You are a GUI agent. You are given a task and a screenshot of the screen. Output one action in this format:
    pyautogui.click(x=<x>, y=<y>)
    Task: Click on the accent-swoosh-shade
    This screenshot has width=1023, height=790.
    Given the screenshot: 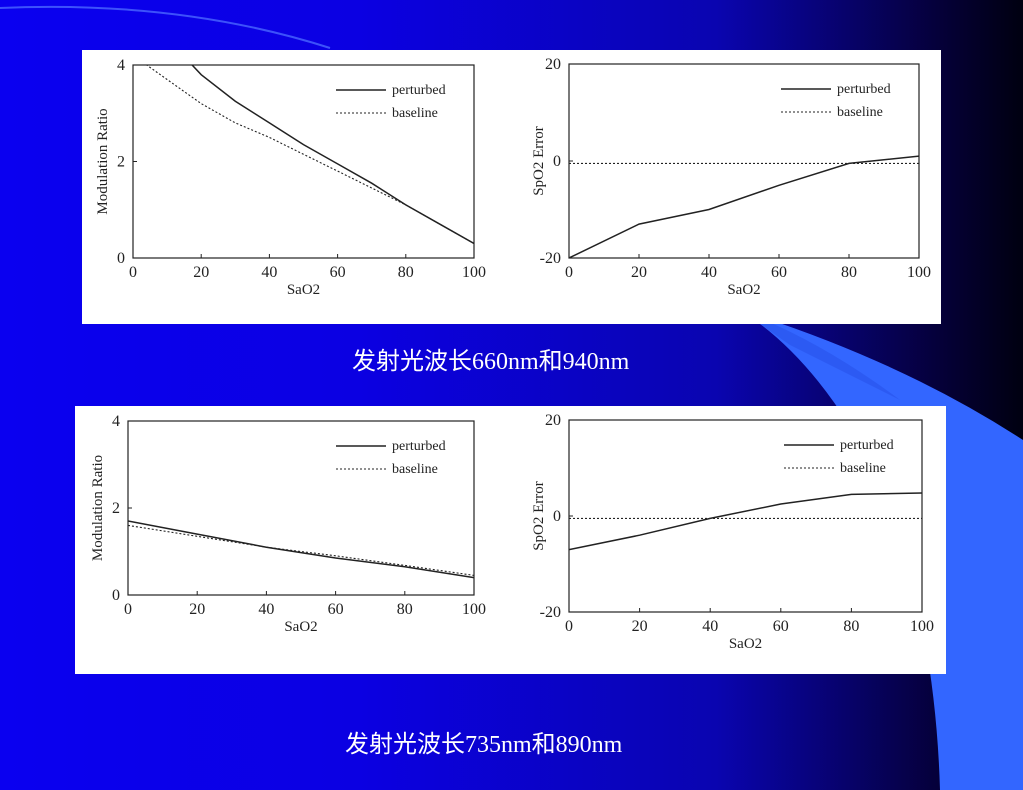 What is the action you would take?
    pyautogui.click(x=820, y=355)
    